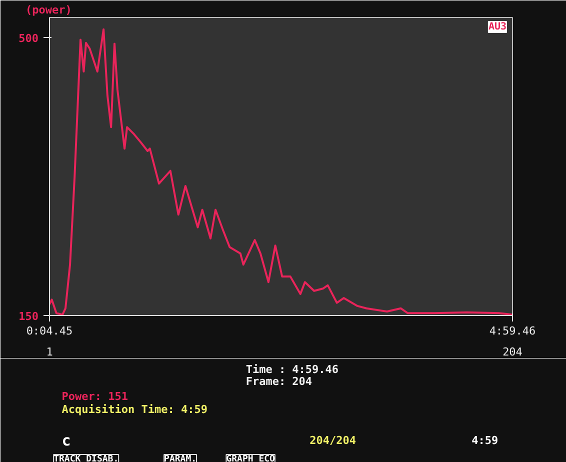 Image resolution: width=566 pixels, height=462 pixels. What do you see at coordinates (135, 409) in the screenshot?
I see `text: Acquisition Time: 4:59` at bounding box center [135, 409].